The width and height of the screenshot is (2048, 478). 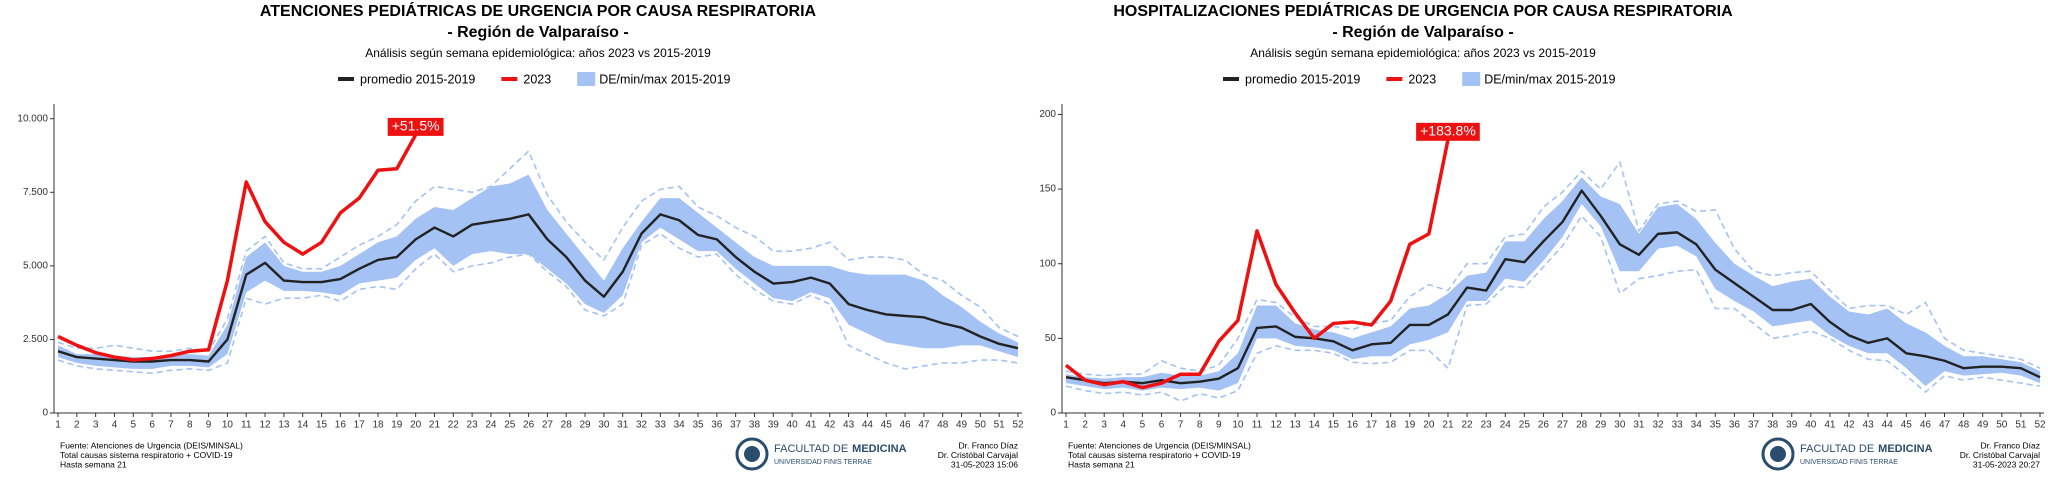 What do you see at coordinates (378, 425) in the screenshot?
I see `x-tick-label: 18` at bounding box center [378, 425].